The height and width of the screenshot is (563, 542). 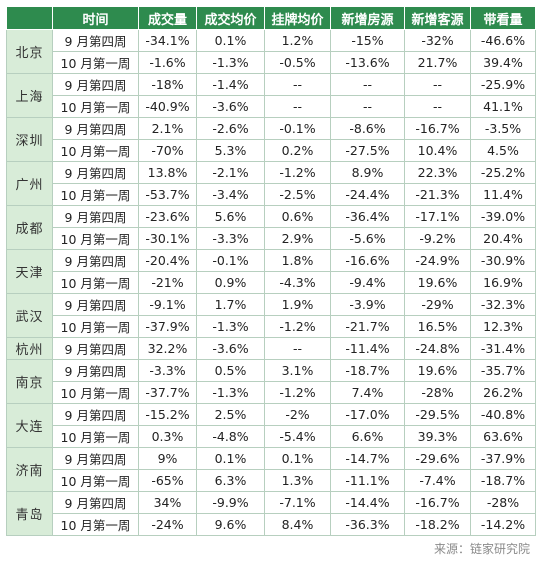 I want to click on column-header: 新增客源, so click(x=437, y=18).